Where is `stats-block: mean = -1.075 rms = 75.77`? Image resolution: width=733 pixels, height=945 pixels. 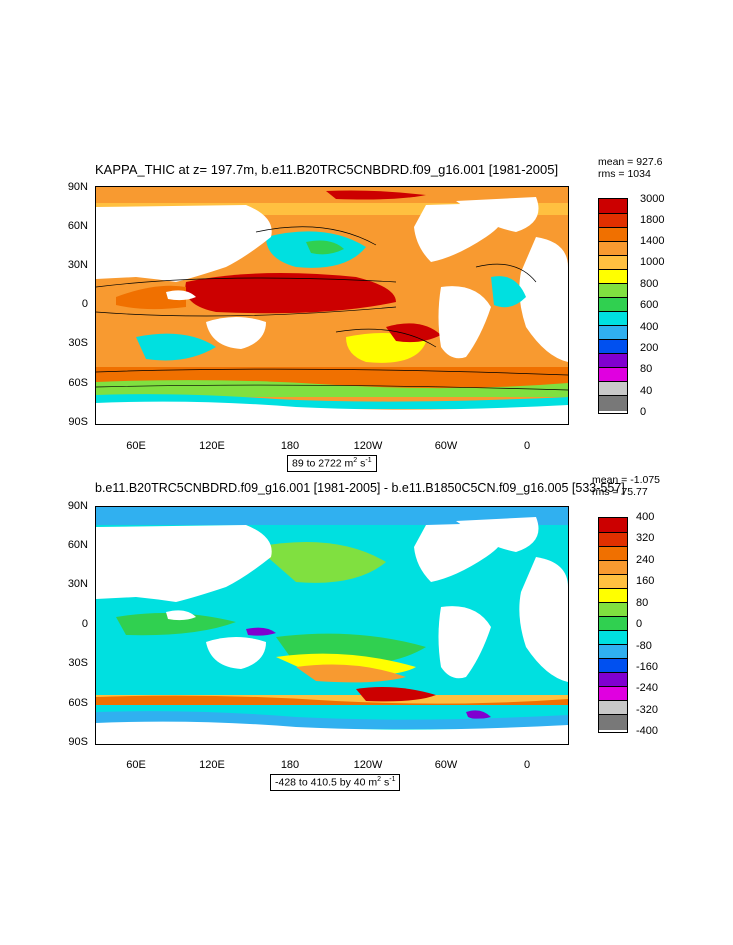 stats-block: mean = -1.075 rms = 75.77 is located at coordinates (626, 486).